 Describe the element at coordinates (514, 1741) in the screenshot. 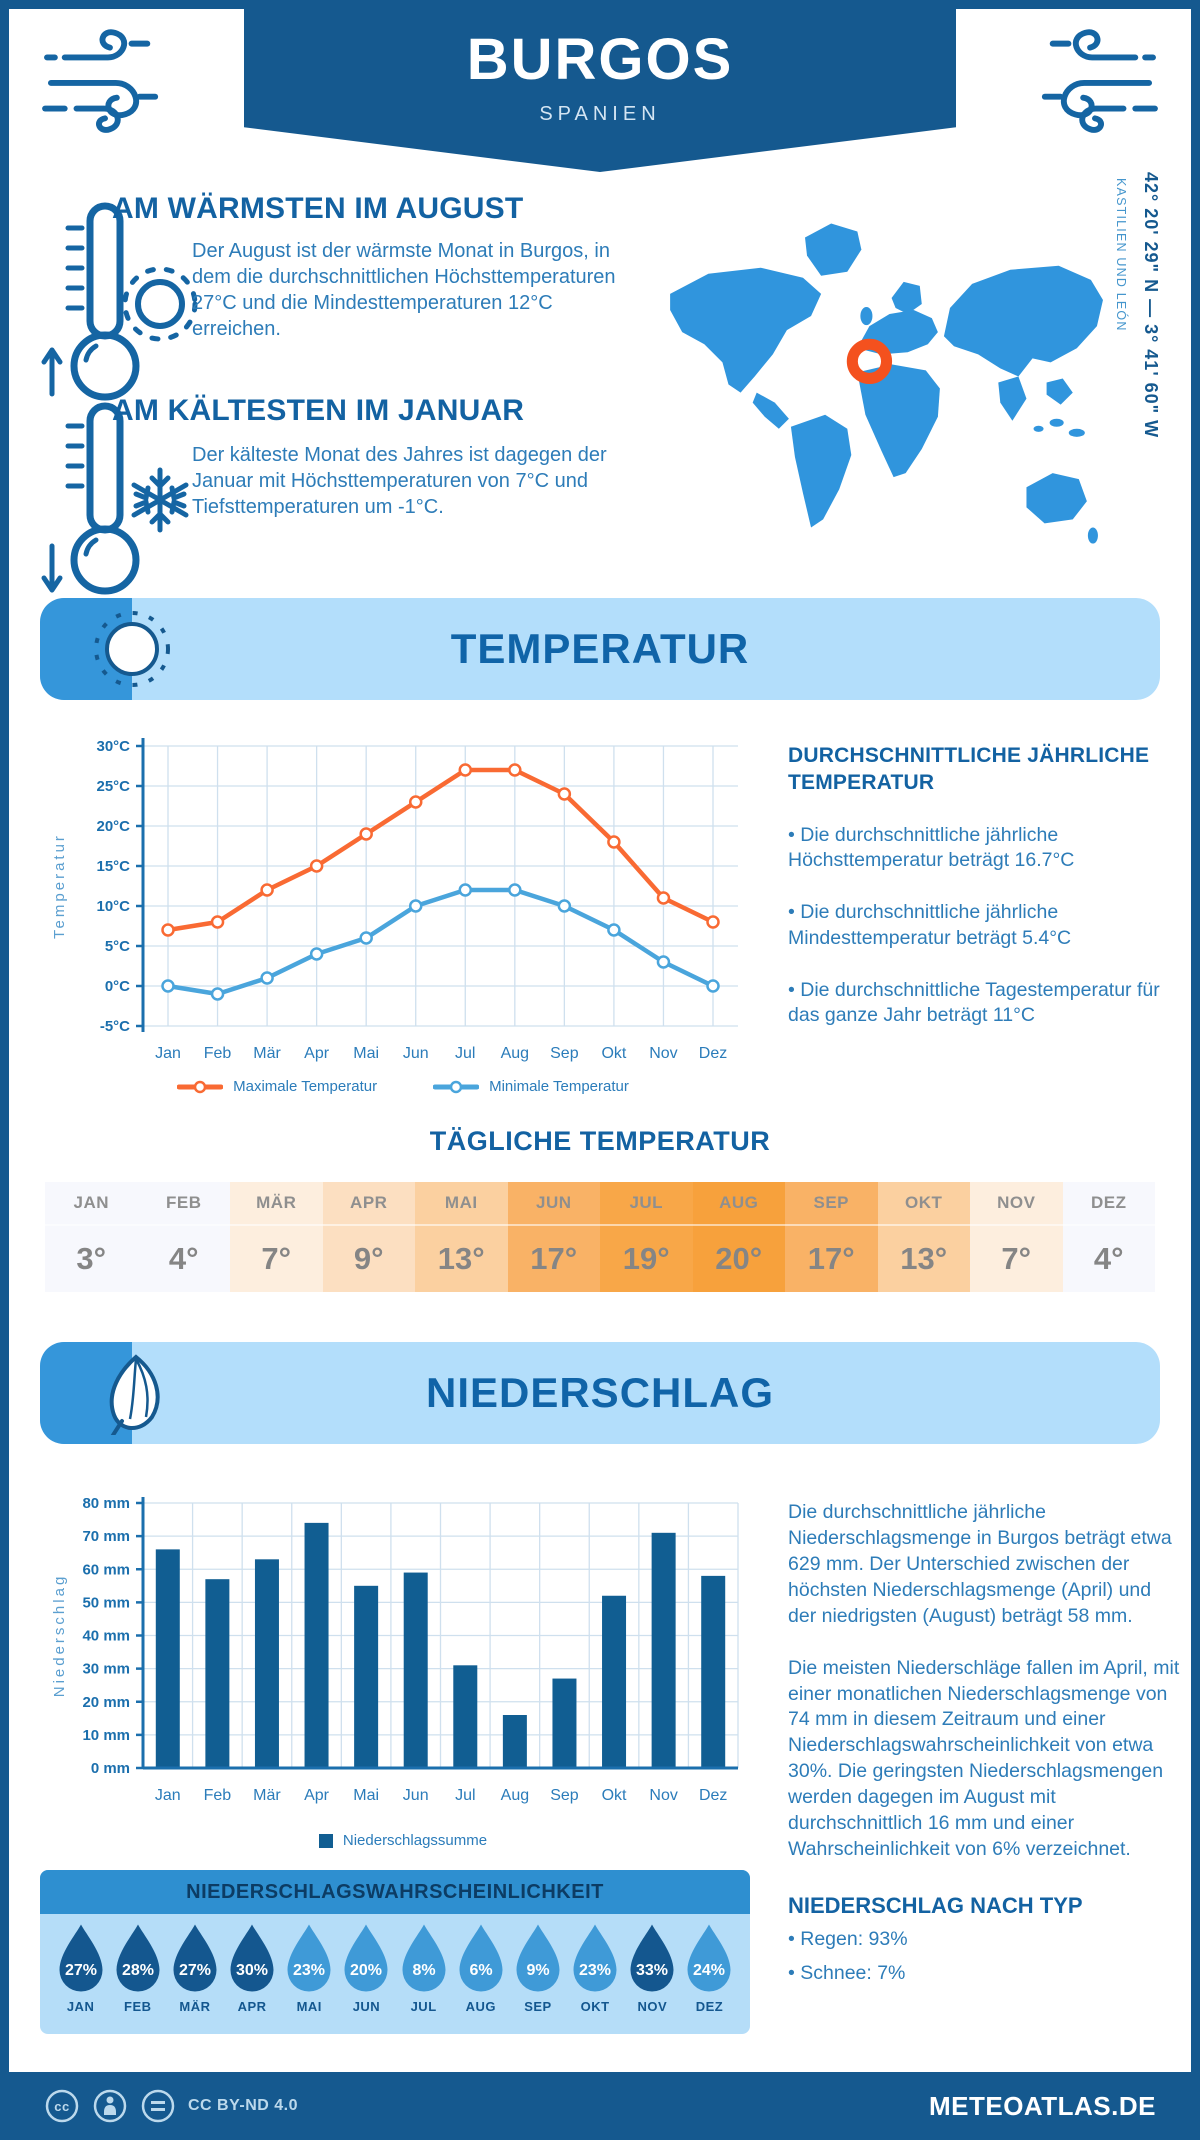

I see `bar-aug` at that location.